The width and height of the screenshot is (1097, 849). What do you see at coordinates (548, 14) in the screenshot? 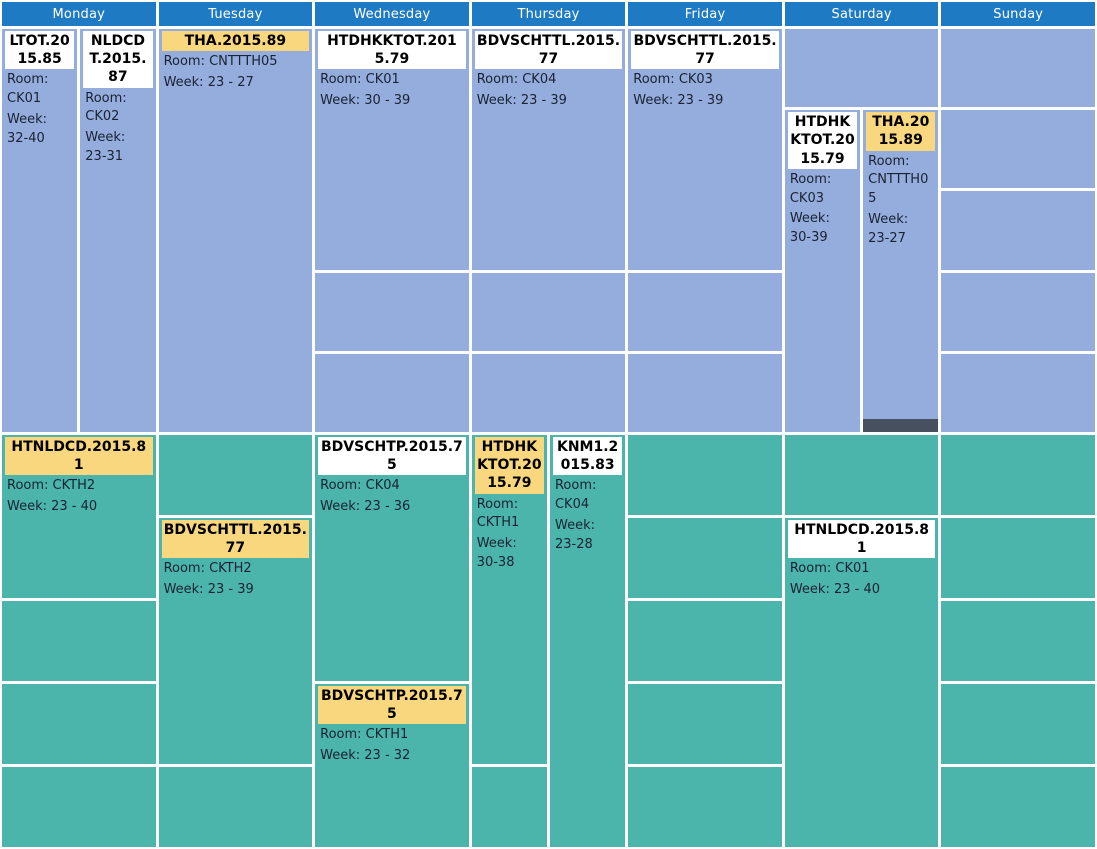
I see `day-header-thursday: Thursday` at bounding box center [548, 14].